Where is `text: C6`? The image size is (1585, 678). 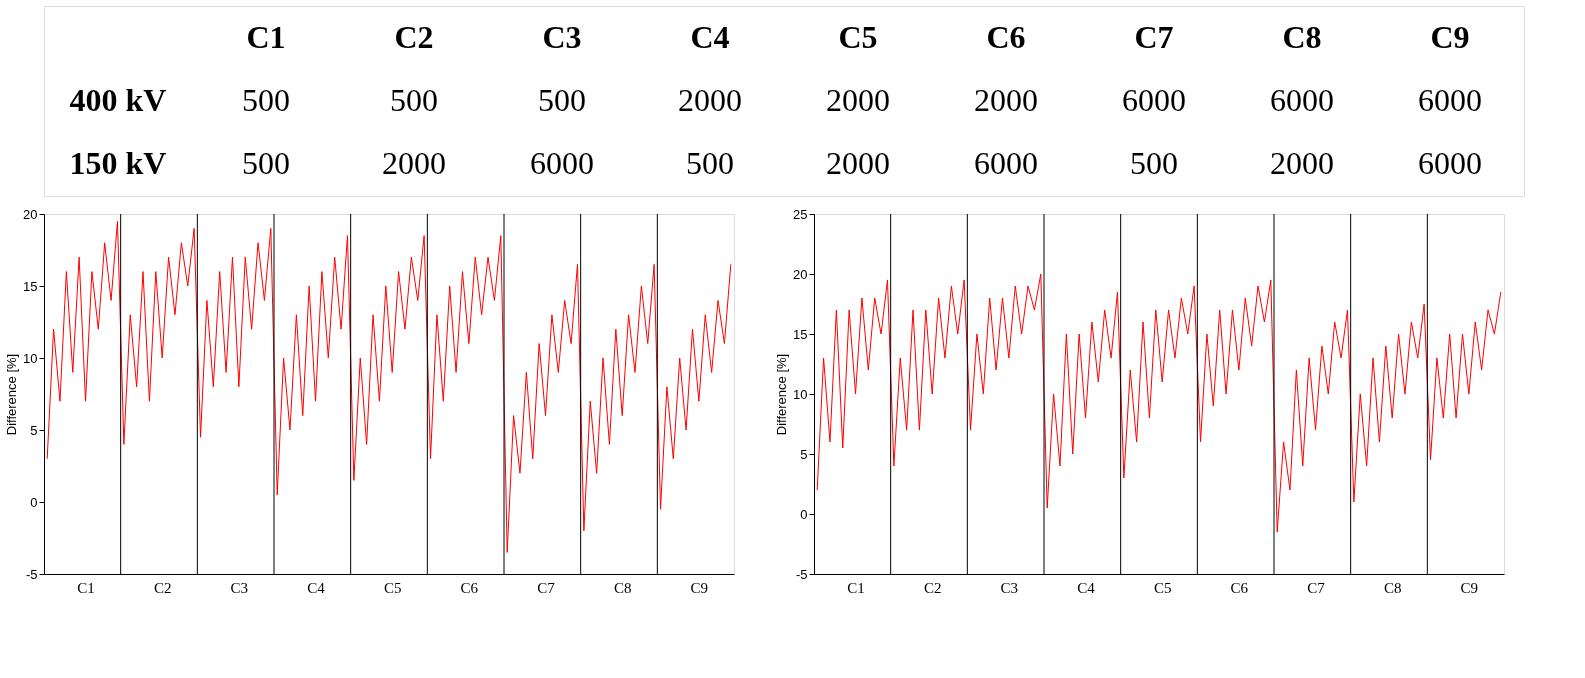
text: C6 is located at coordinates (1006, 36).